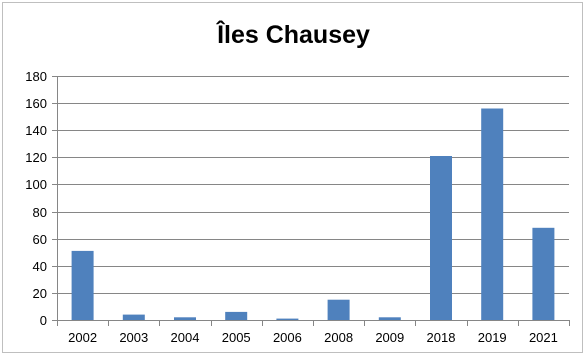 The height and width of the screenshot is (357, 587). Describe the element at coordinates (40, 212) in the screenshot. I see `y-tick-label: 80` at that location.